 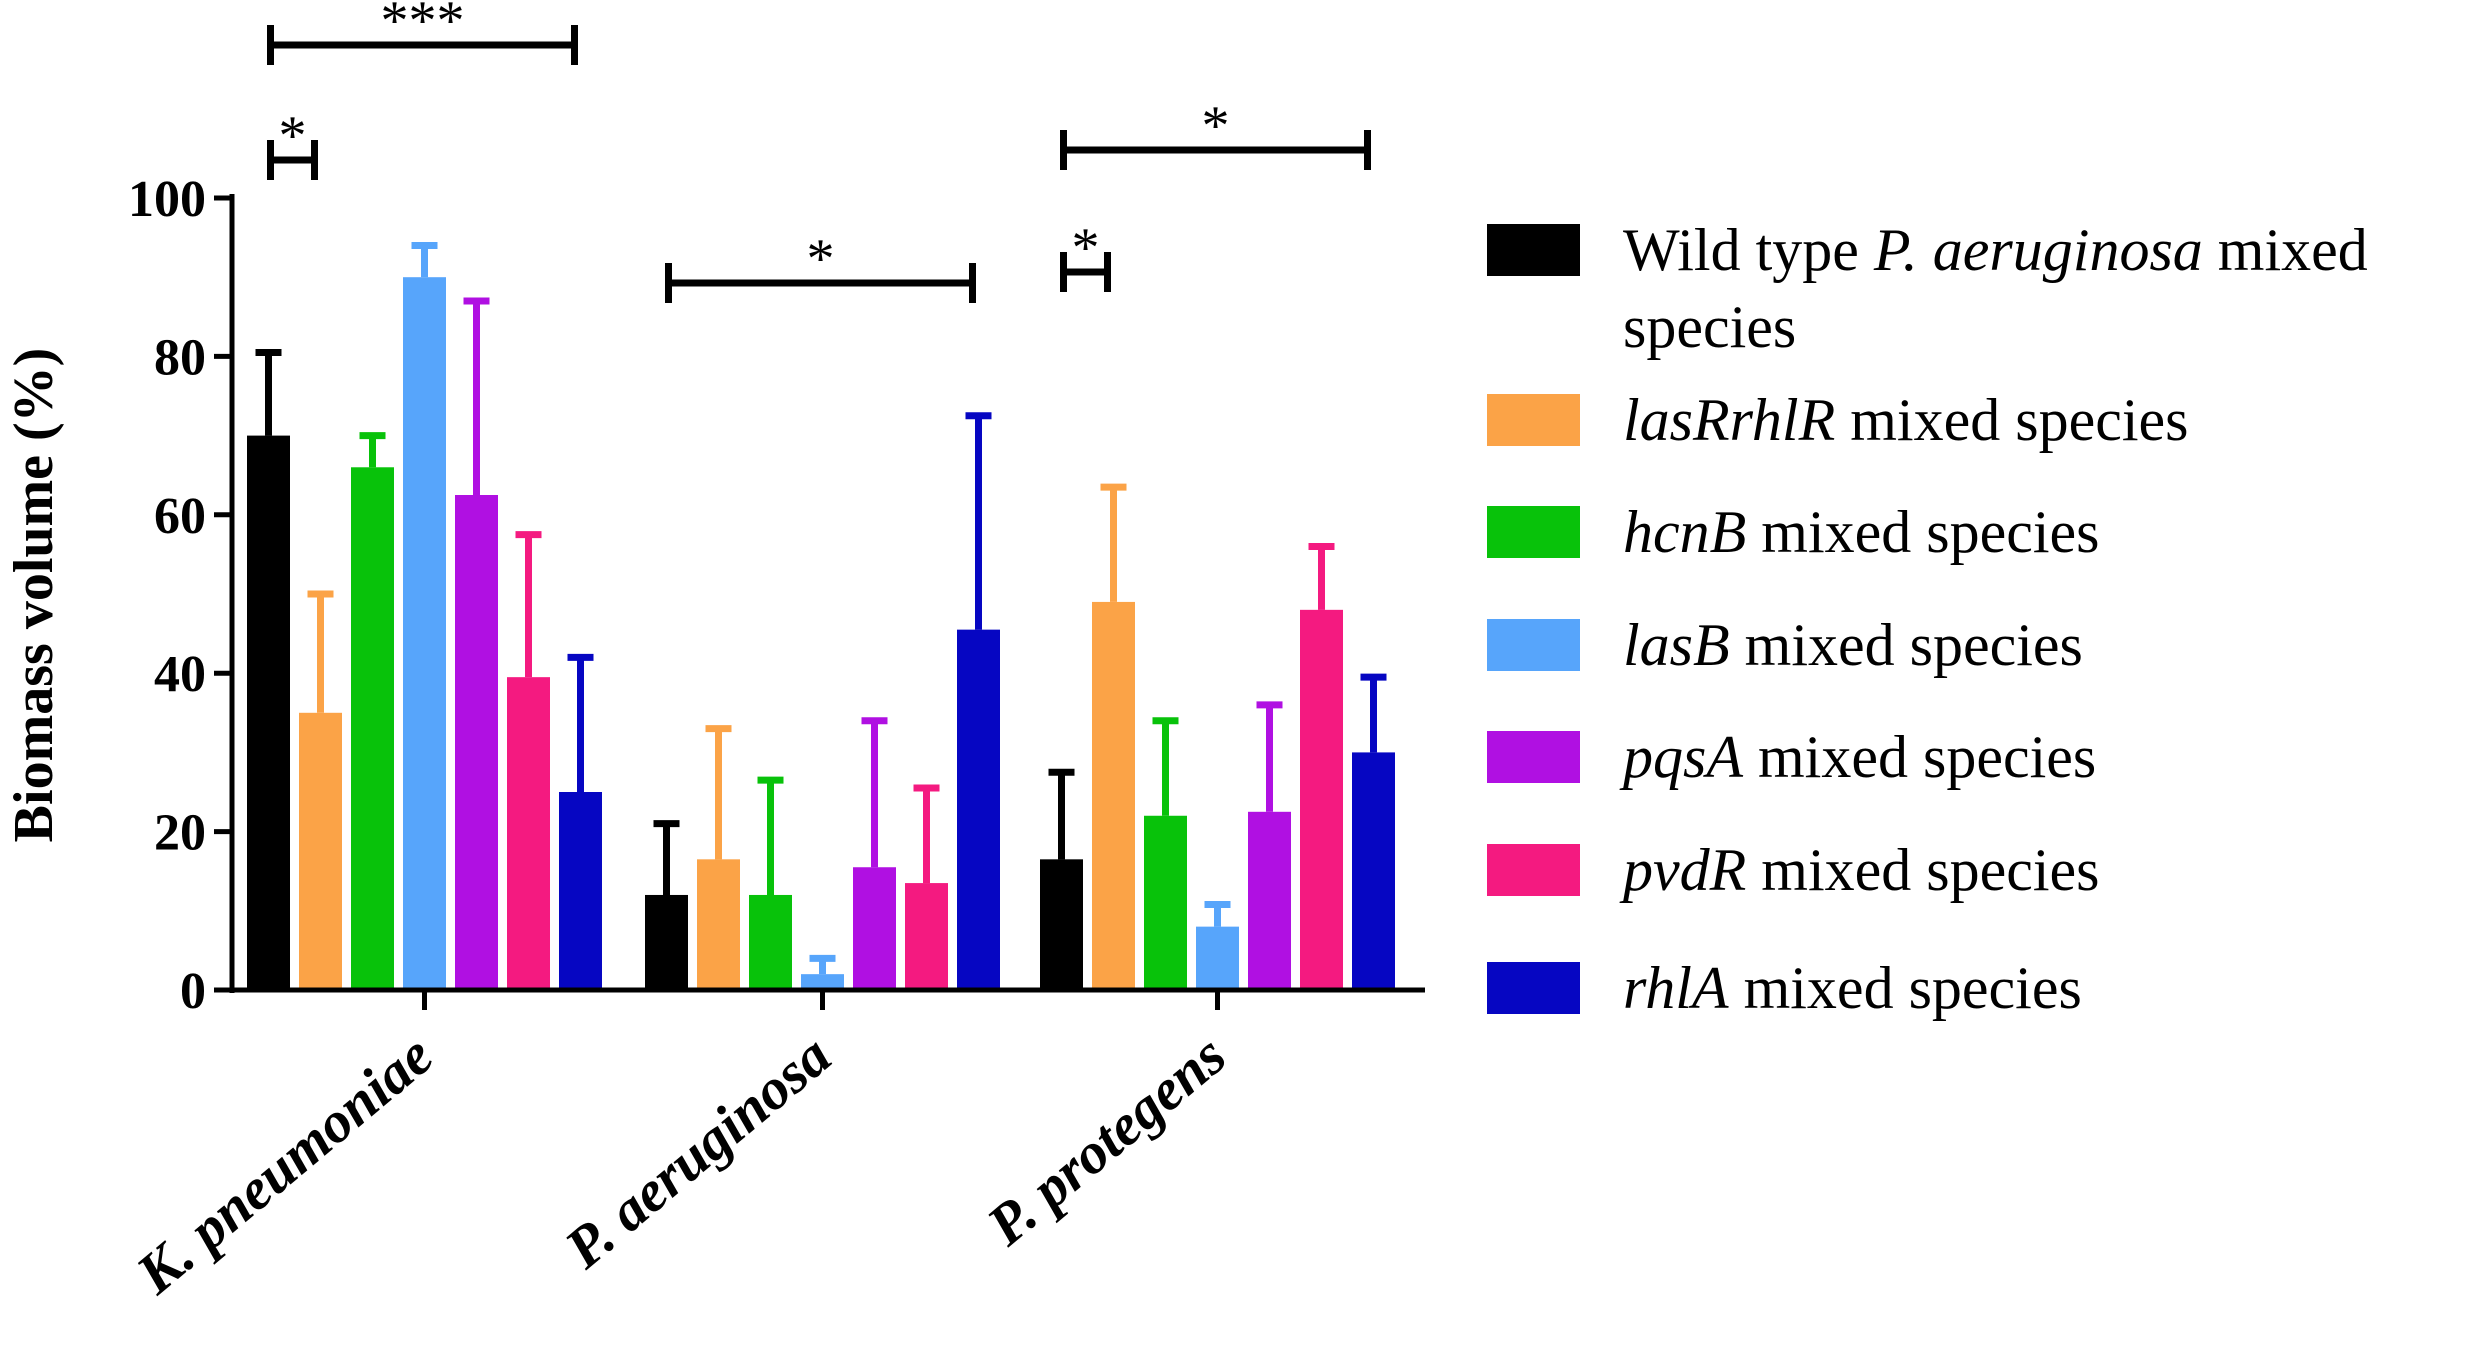 I want to click on x-tick-label: P. protegens, so click(x=1106, y=1140).